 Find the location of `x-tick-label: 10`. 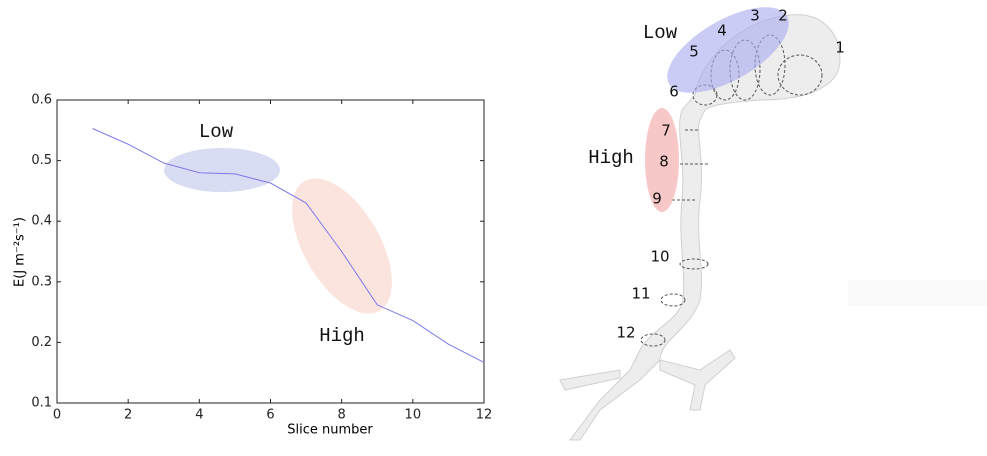

x-tick-label: 10 is located at coordinates (413, 415).